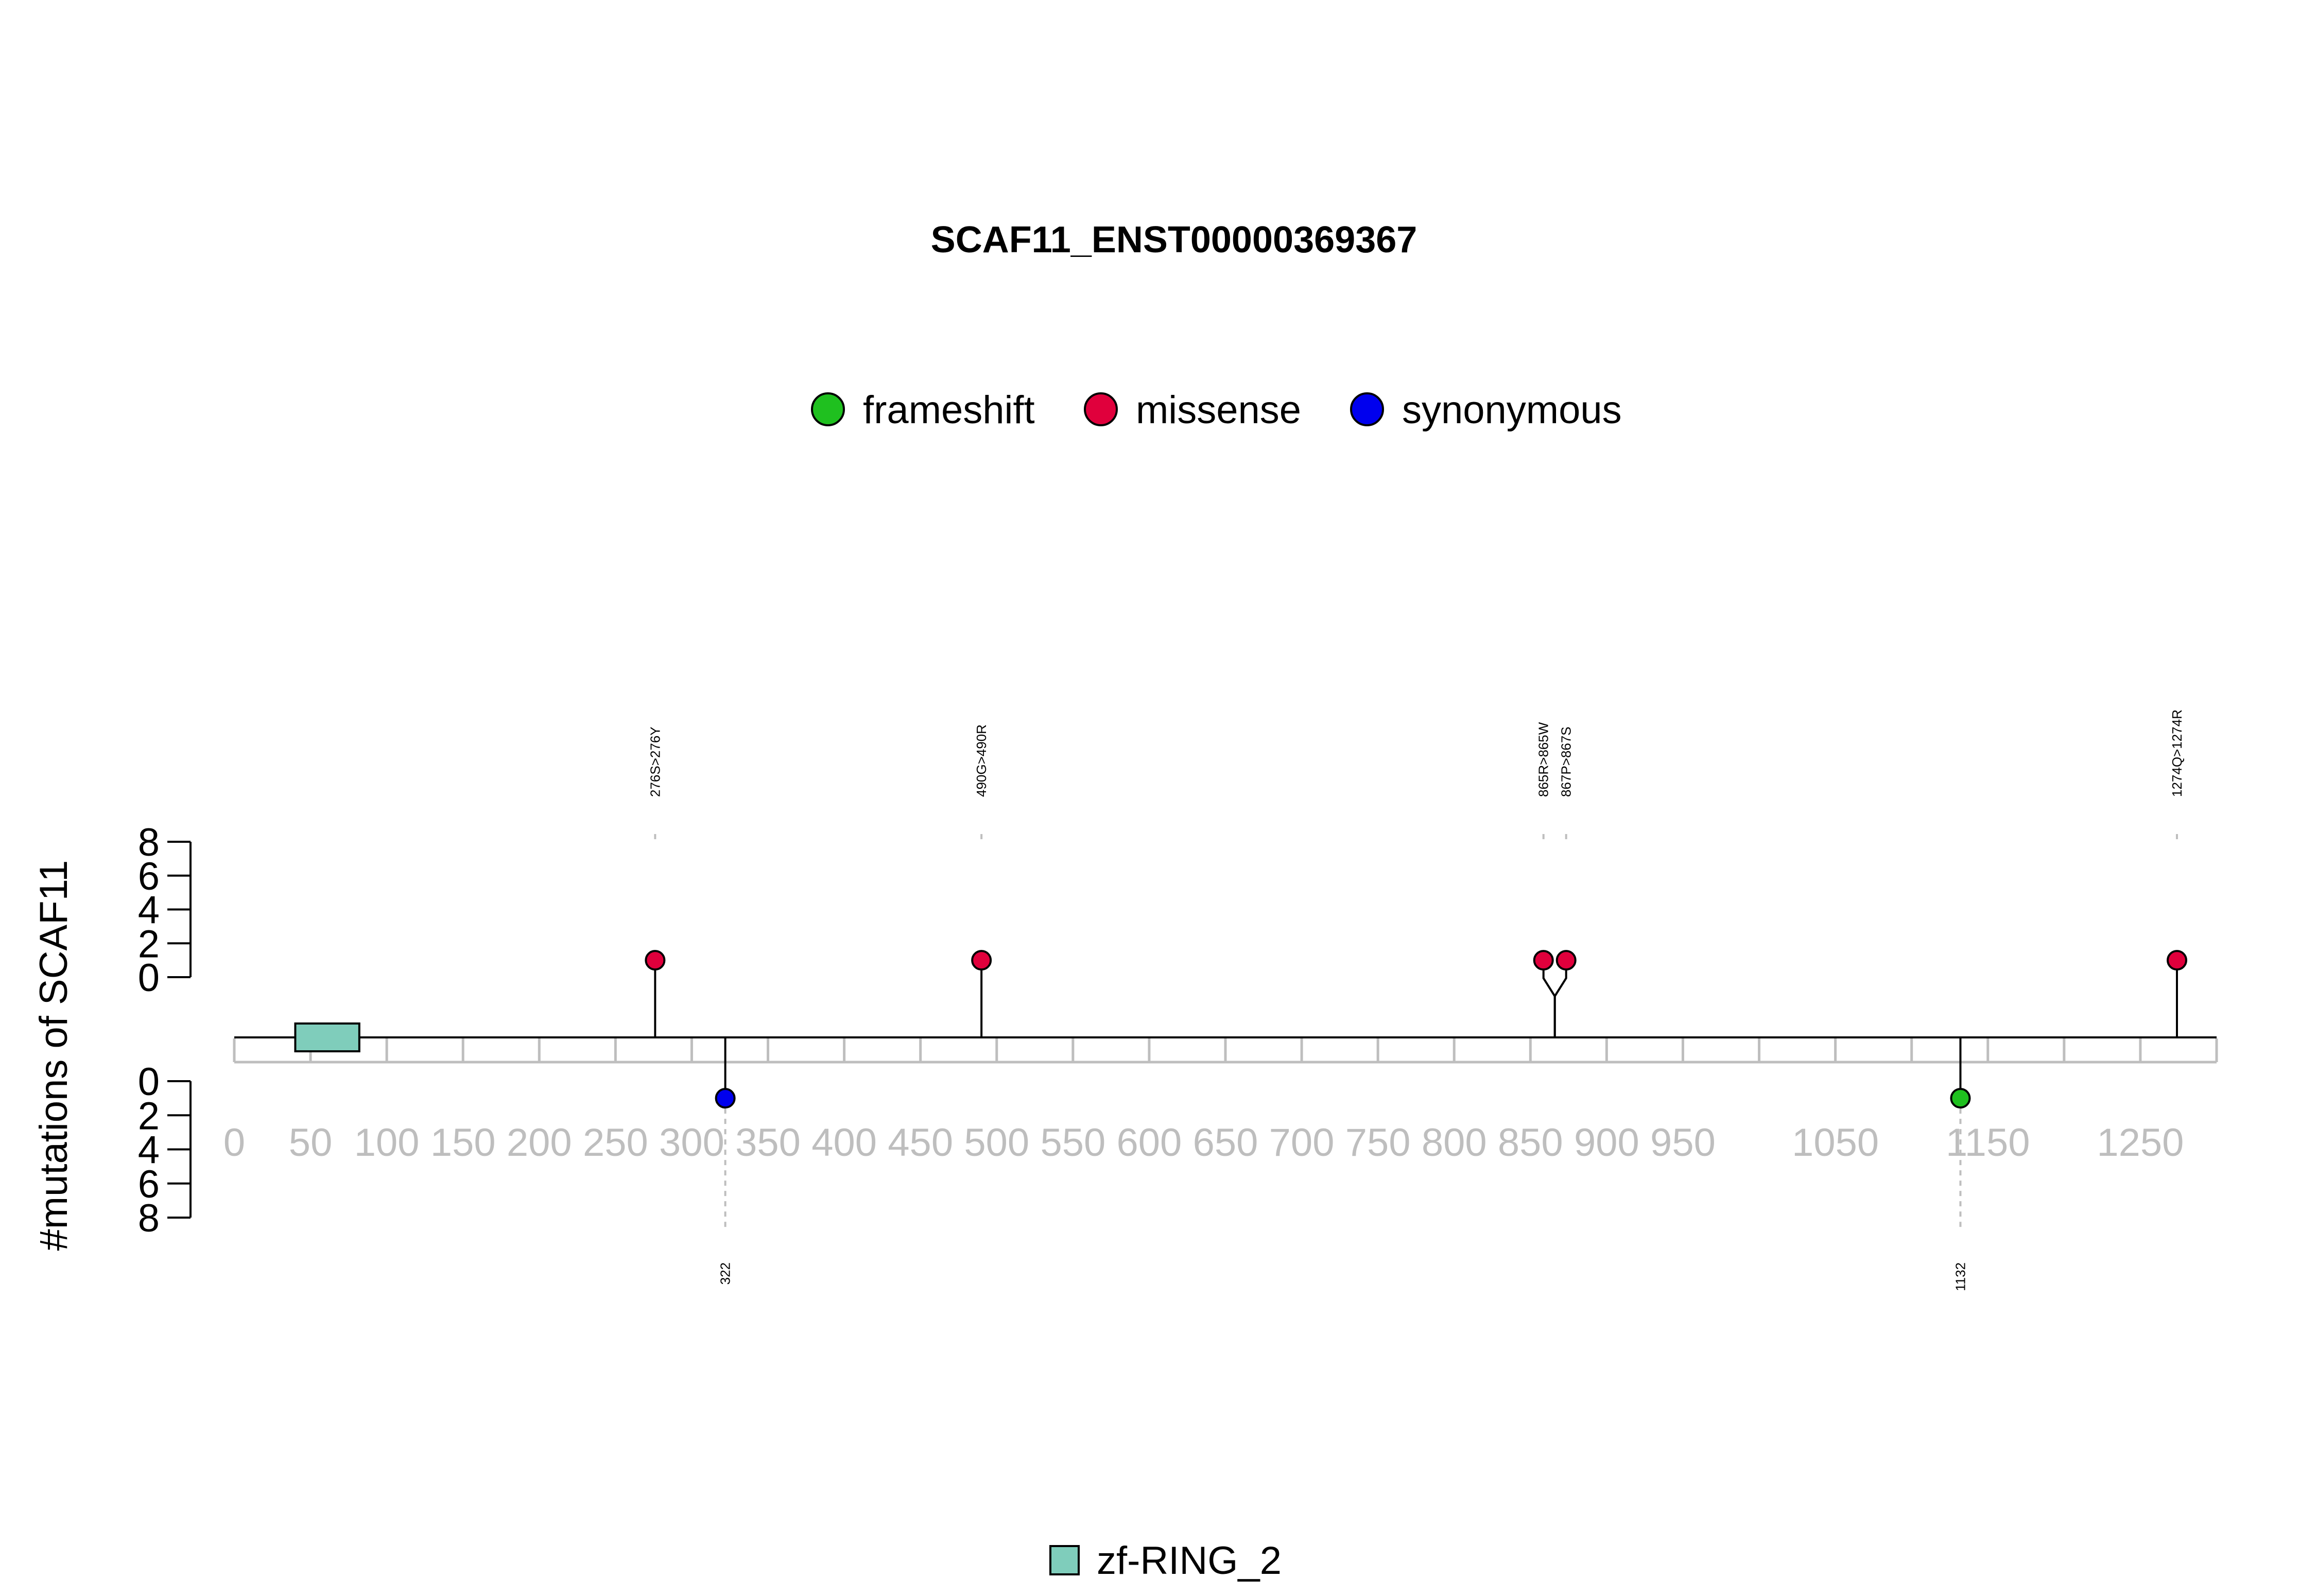  Describe the element at coordinates (149, 911) in the screenshot. I see `y-axis-top-tick-label: 4` at that location.